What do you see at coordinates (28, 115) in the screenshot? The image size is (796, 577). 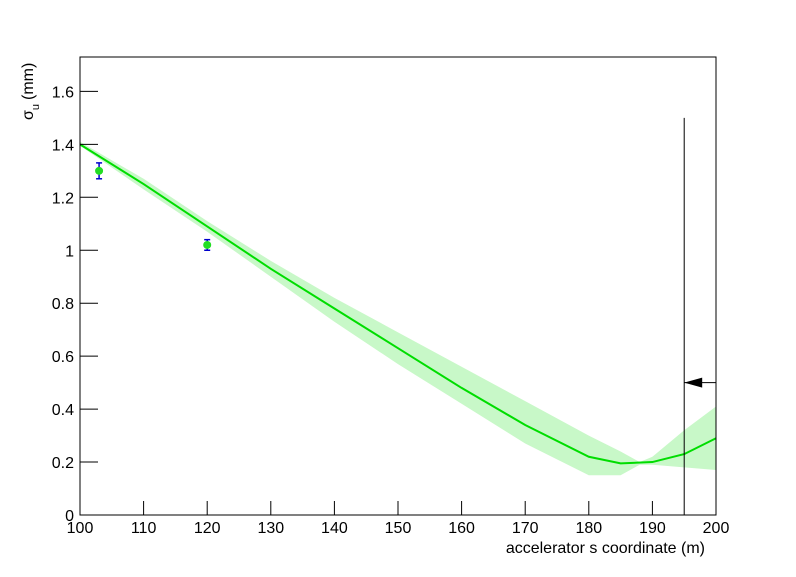 I see `y-label-symbol: σ` at bounding box center [28, 115].